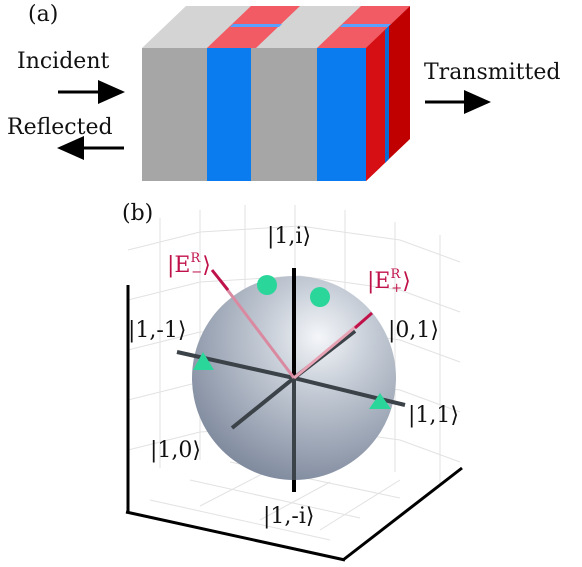 This screenshot has height=567, width=582. Describe the element at coordinates (289, 516) in the screenshot. I see `axis-label-bottom: |1,-i⟩` at that location.